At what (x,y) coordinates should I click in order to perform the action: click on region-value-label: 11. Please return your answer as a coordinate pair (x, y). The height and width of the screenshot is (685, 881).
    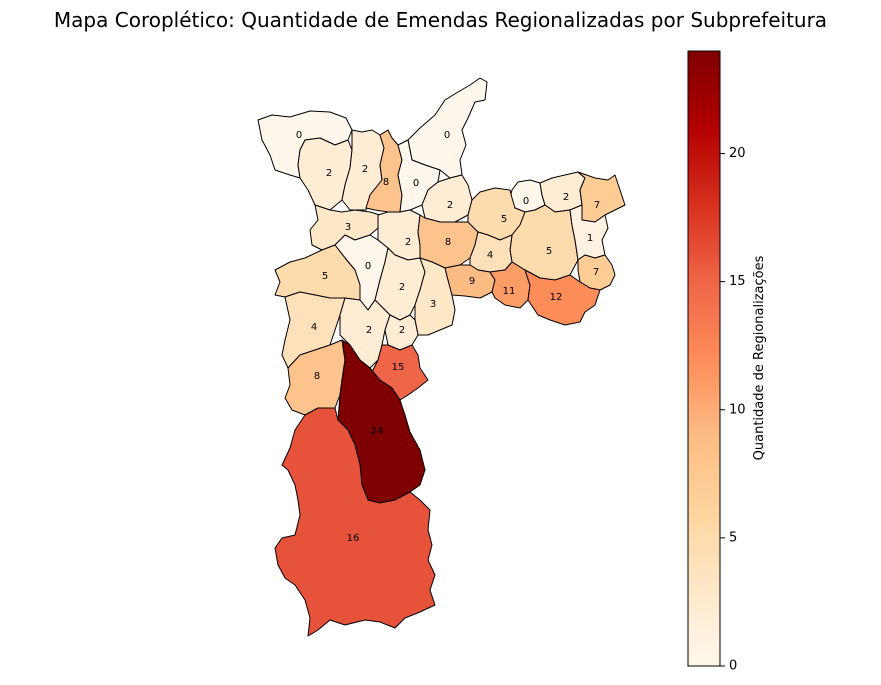
    Looking at the image, I should click on (509, 291).